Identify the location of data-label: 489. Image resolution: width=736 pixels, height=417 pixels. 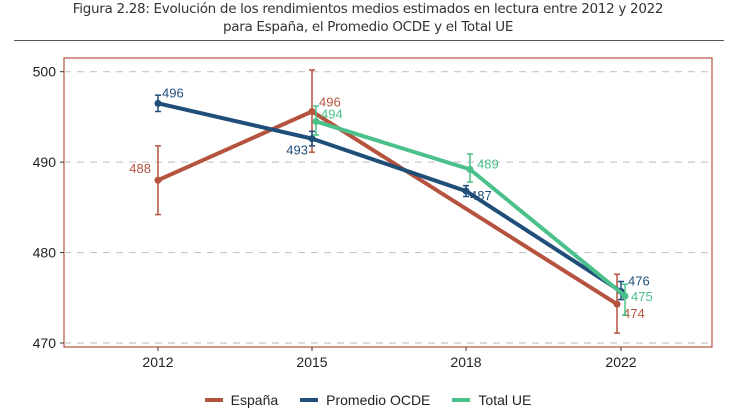
(488, 163).